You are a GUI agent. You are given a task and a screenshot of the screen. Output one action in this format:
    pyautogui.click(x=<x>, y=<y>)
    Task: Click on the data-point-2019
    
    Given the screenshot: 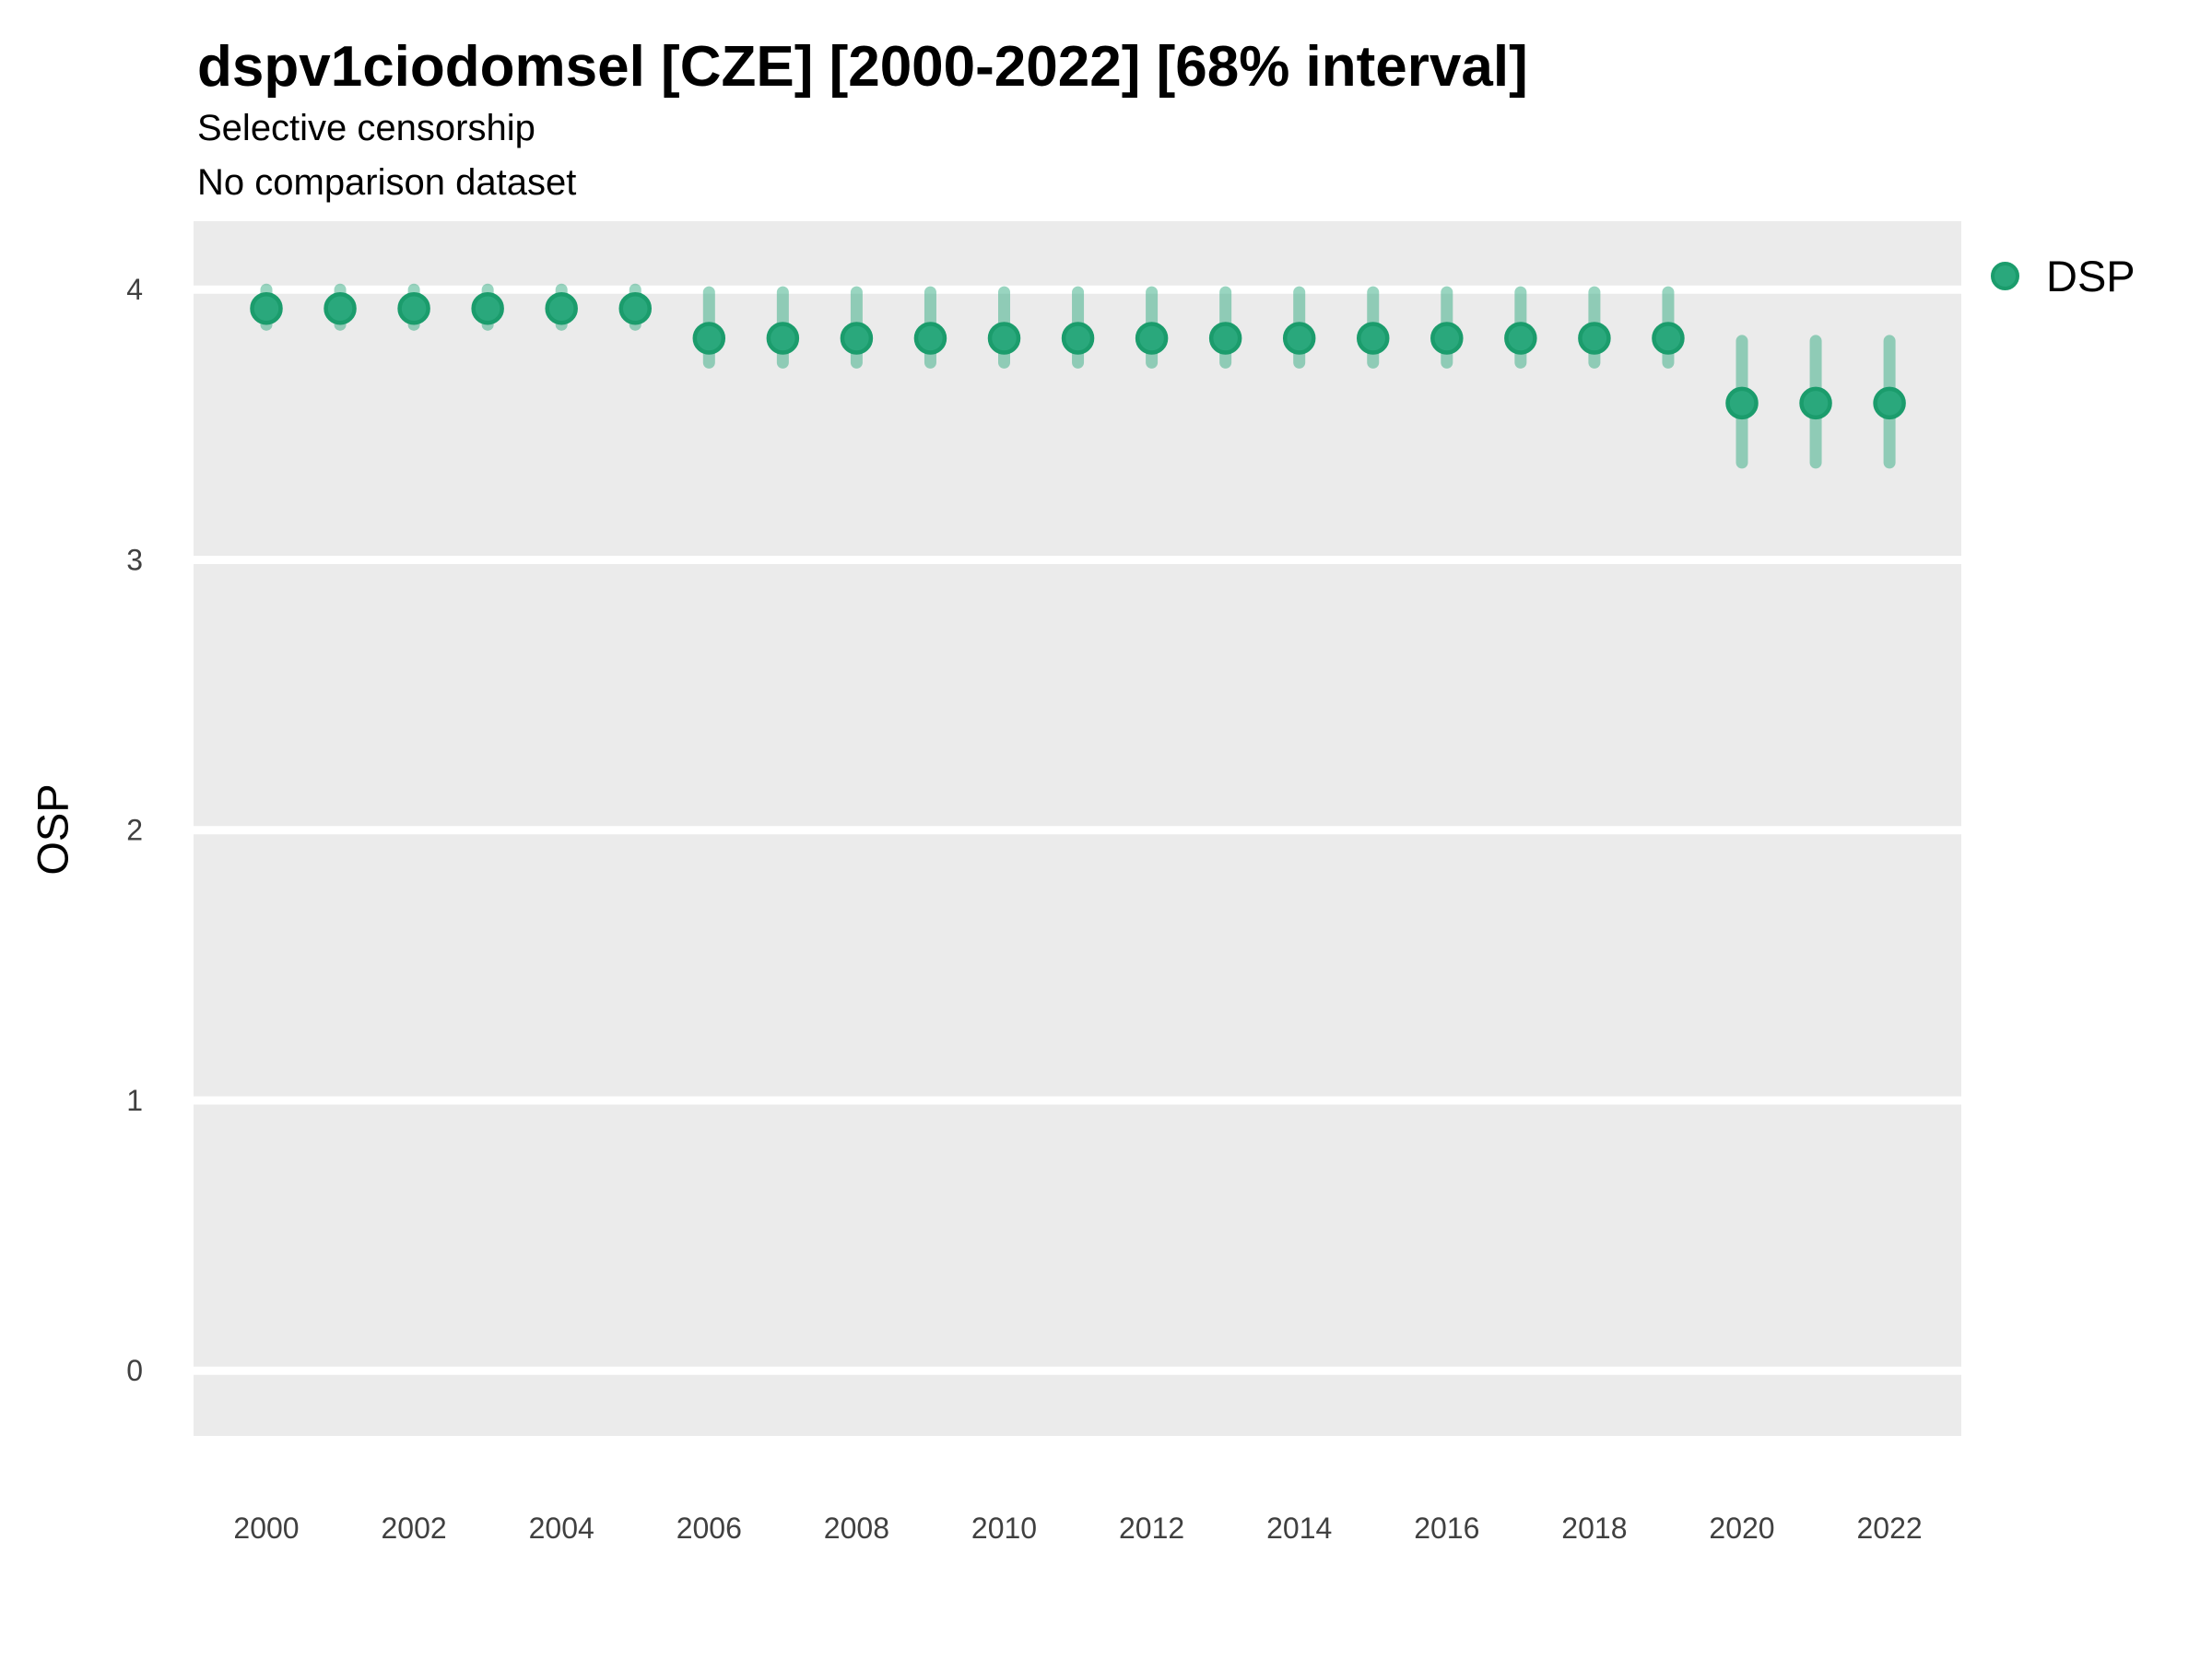 What is the action you would take?
    pyautogui.click(x=1668, y=338)
    